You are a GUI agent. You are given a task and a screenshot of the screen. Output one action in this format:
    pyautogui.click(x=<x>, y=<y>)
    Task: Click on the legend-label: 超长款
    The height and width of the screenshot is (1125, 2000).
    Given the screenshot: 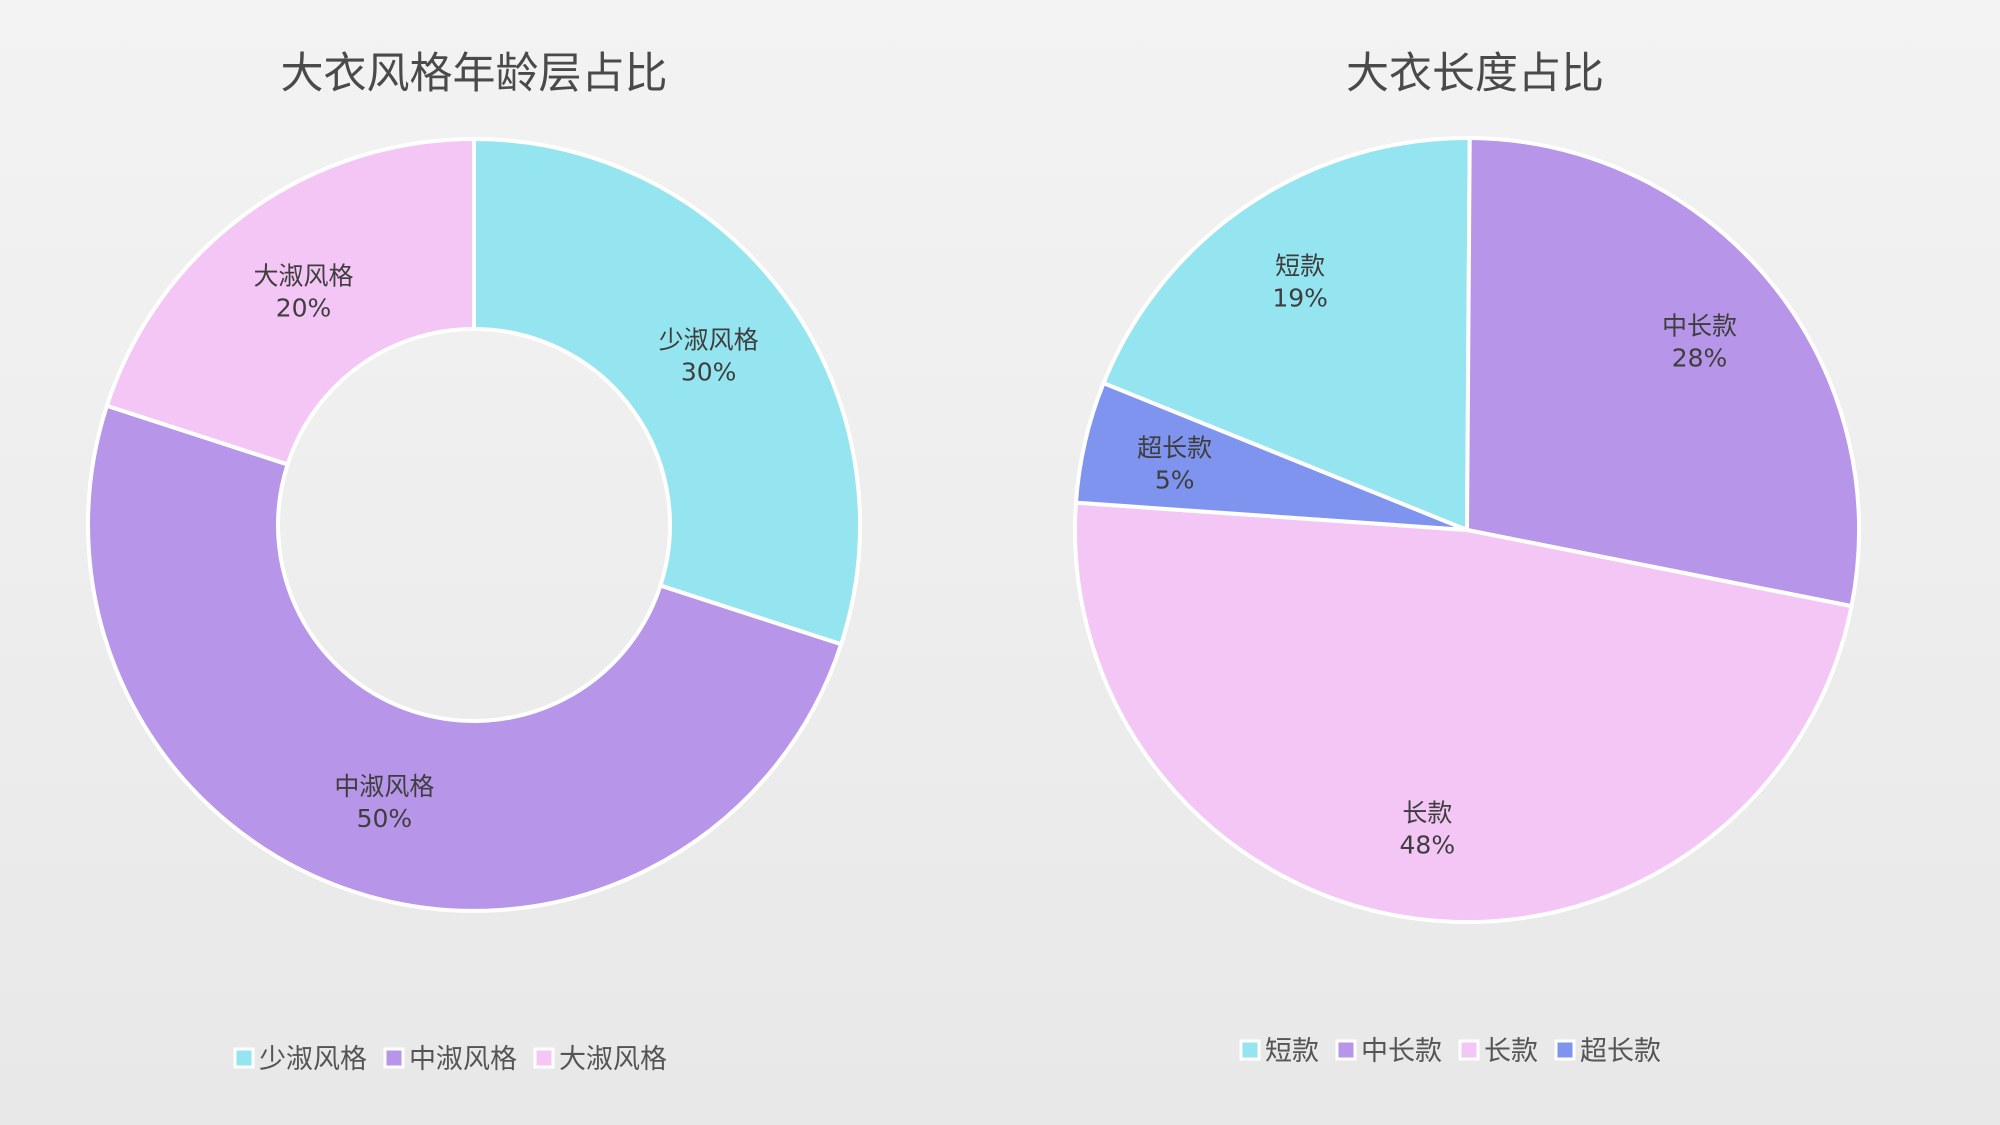 What is the action you would take?
    pyautogui.click(x=1620, y=1051)
    